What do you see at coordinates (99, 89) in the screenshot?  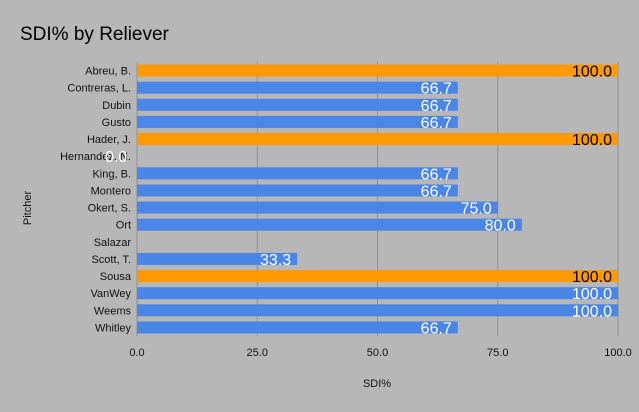 I see `category-label: Contreras, L.` at bounding box center [99, 89].